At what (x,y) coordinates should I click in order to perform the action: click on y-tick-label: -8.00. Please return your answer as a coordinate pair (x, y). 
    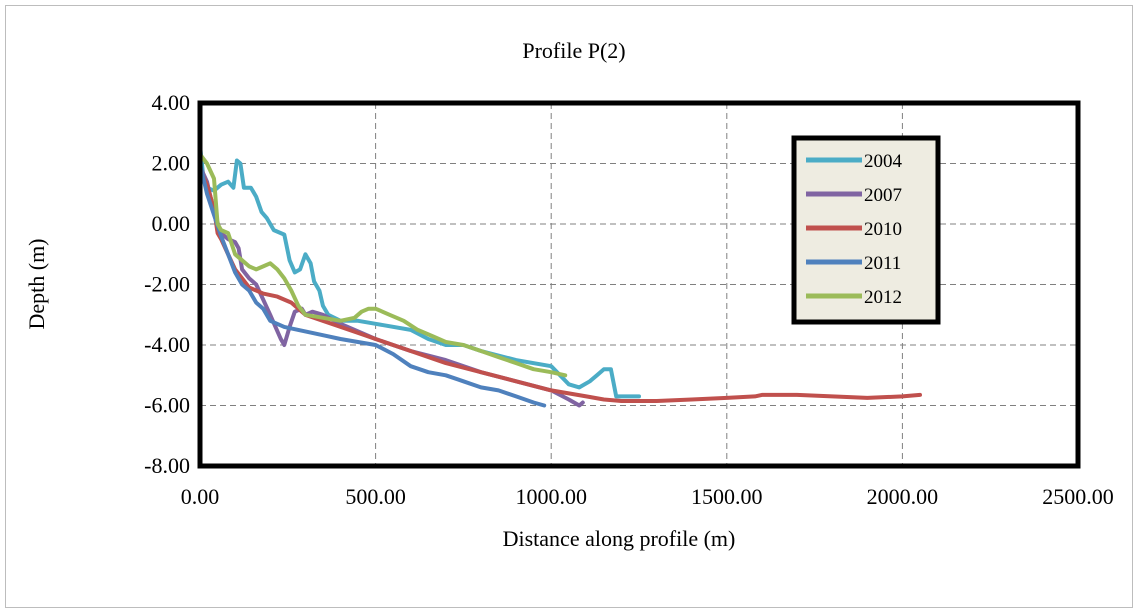
    Looking at the image, I should click on (167, 465).